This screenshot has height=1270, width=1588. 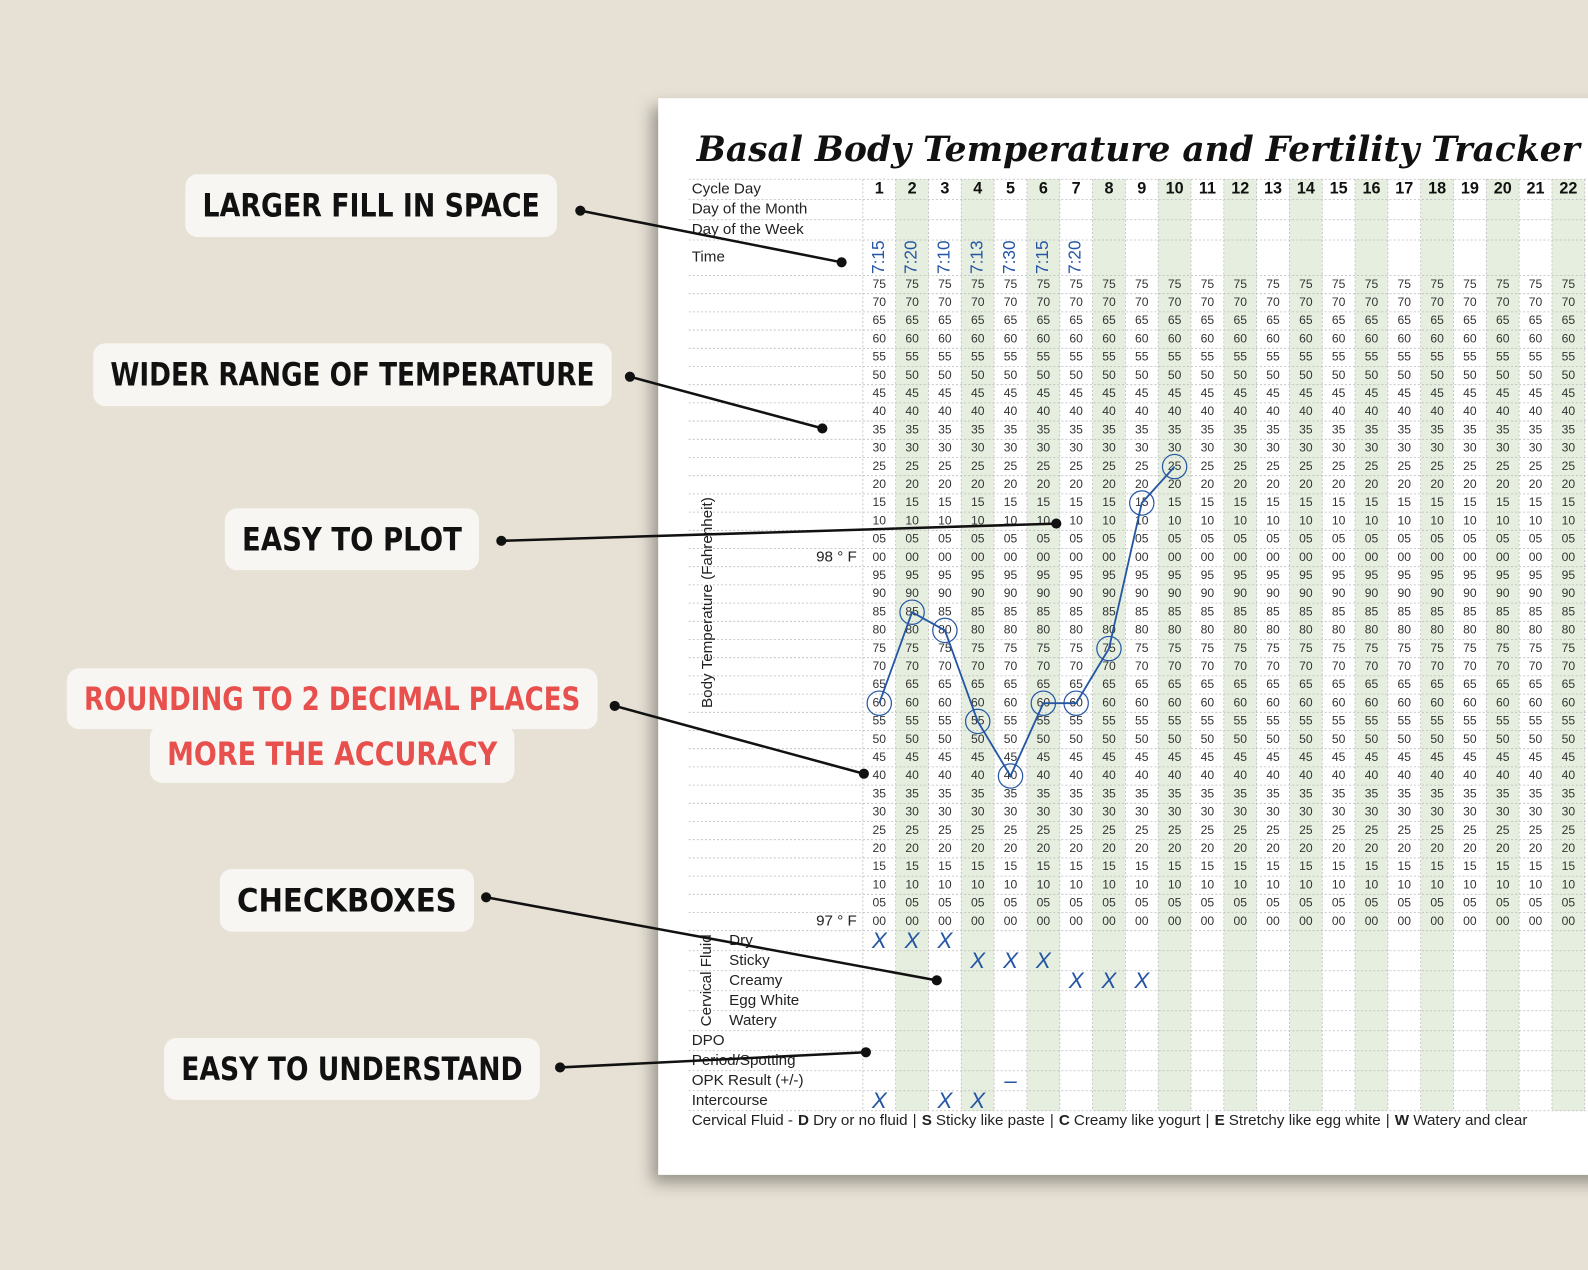 I want to click on cycle-day: 16, so click(x=1371, y=189).